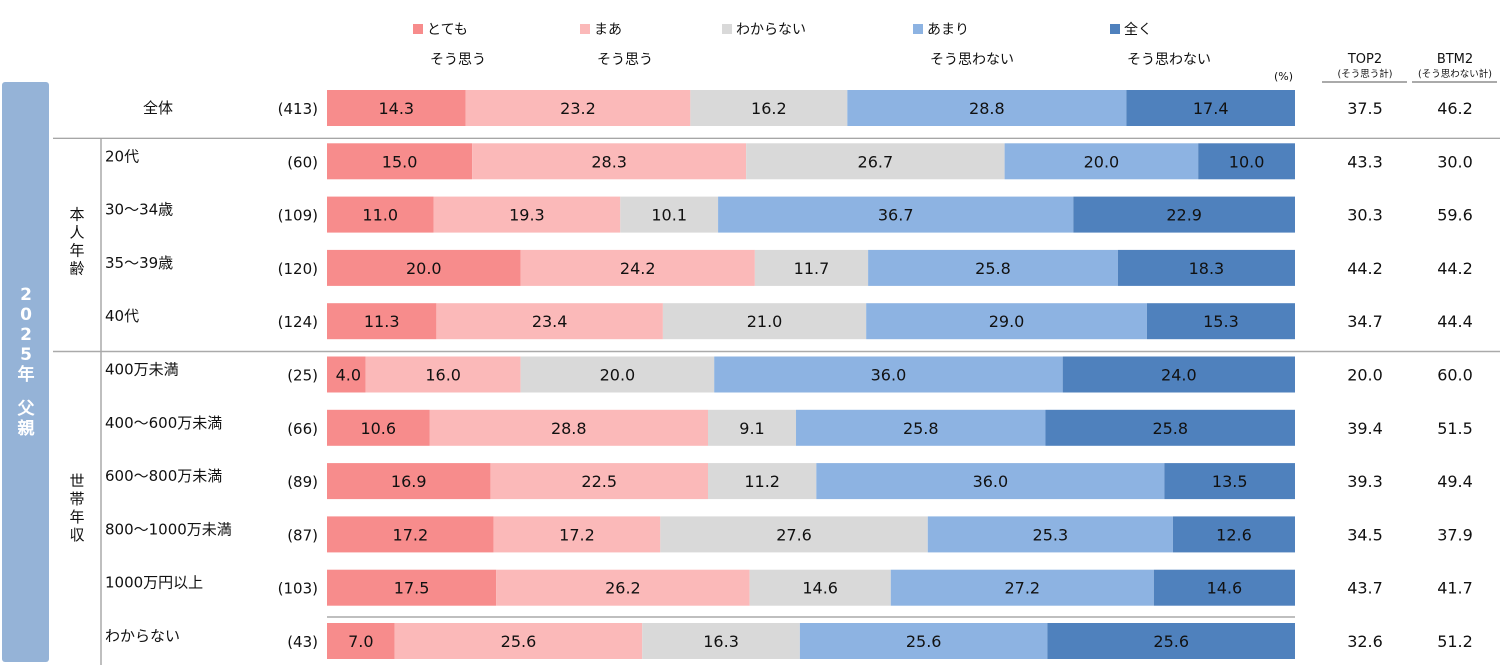 The height and width of the screenshot is (665, 1500). I want to click on summary-value-btm2: 30.0, so click(1455, 161).